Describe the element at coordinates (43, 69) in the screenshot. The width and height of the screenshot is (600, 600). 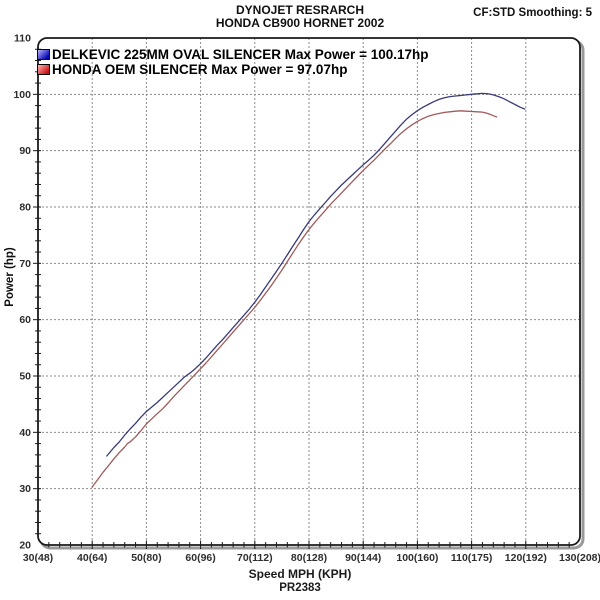
I see `legend-swatch-red` at that location.